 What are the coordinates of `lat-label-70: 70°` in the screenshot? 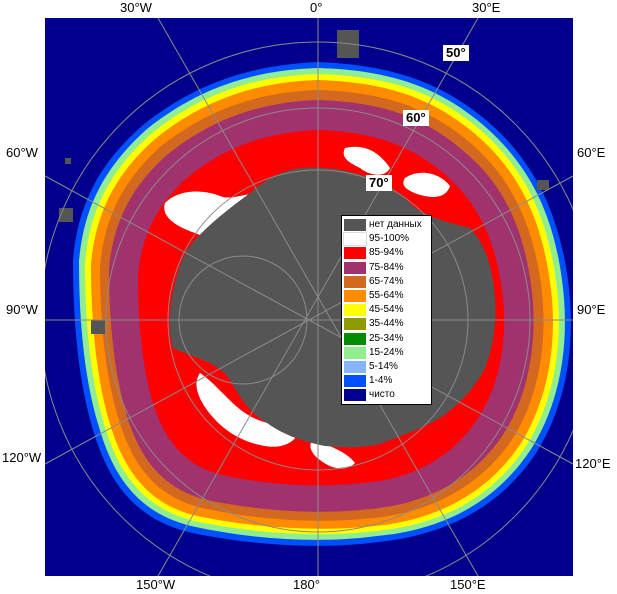 It's located at (379, 183).